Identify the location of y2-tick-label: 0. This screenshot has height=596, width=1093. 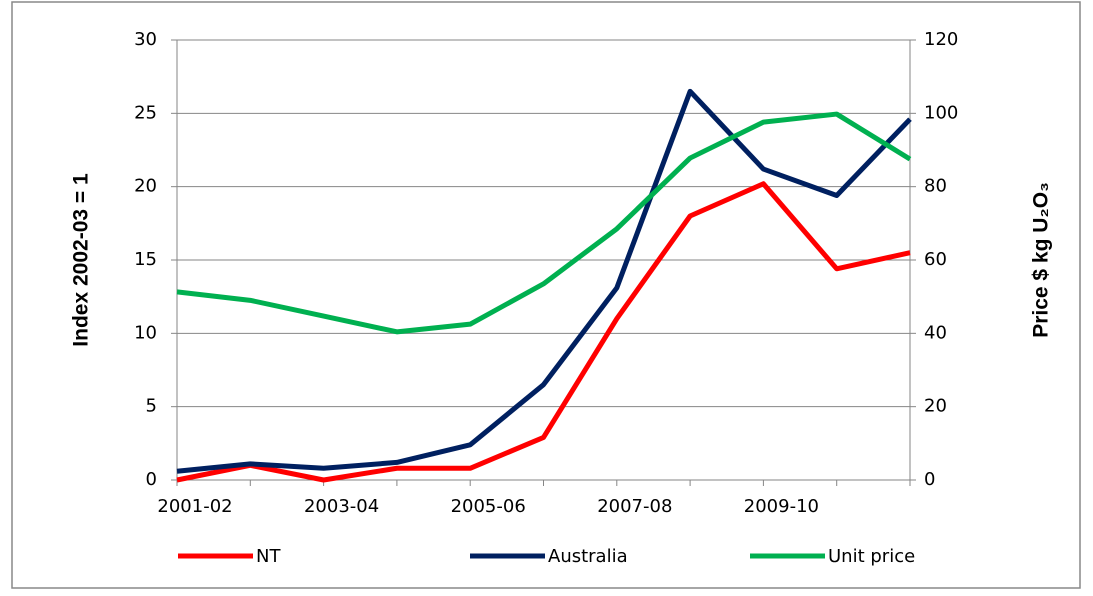
(929, 479).